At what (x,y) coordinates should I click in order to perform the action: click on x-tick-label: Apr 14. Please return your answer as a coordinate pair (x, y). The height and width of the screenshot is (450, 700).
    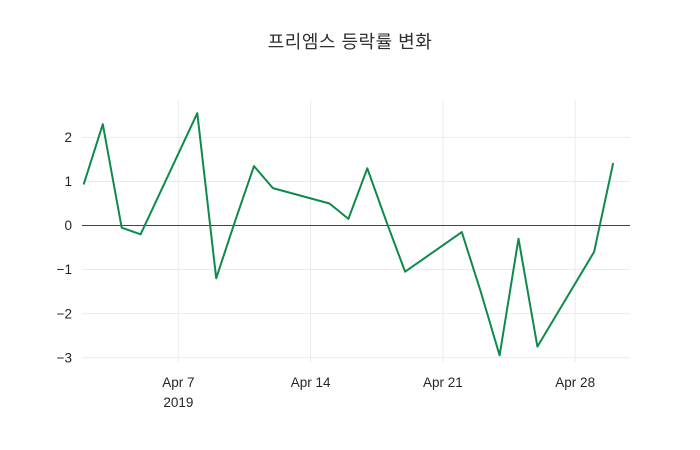
    Looking at the image, I should click on (311, 382).